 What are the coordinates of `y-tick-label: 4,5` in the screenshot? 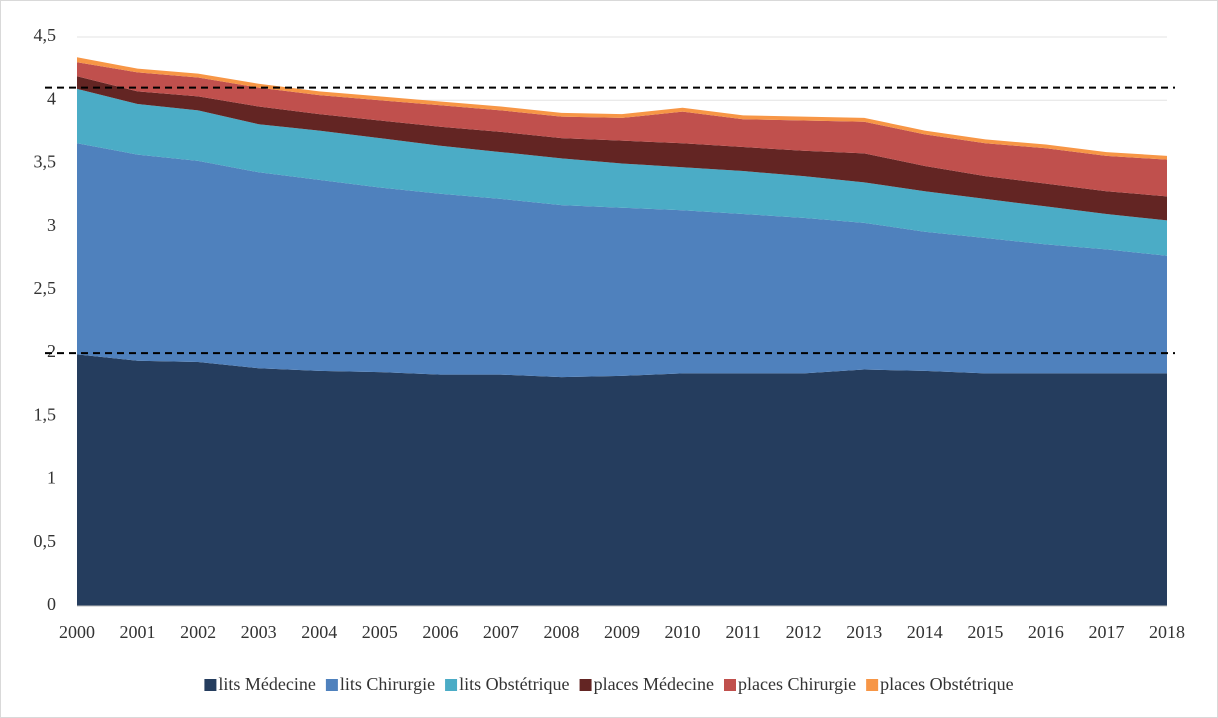 It's located at (45, 35).